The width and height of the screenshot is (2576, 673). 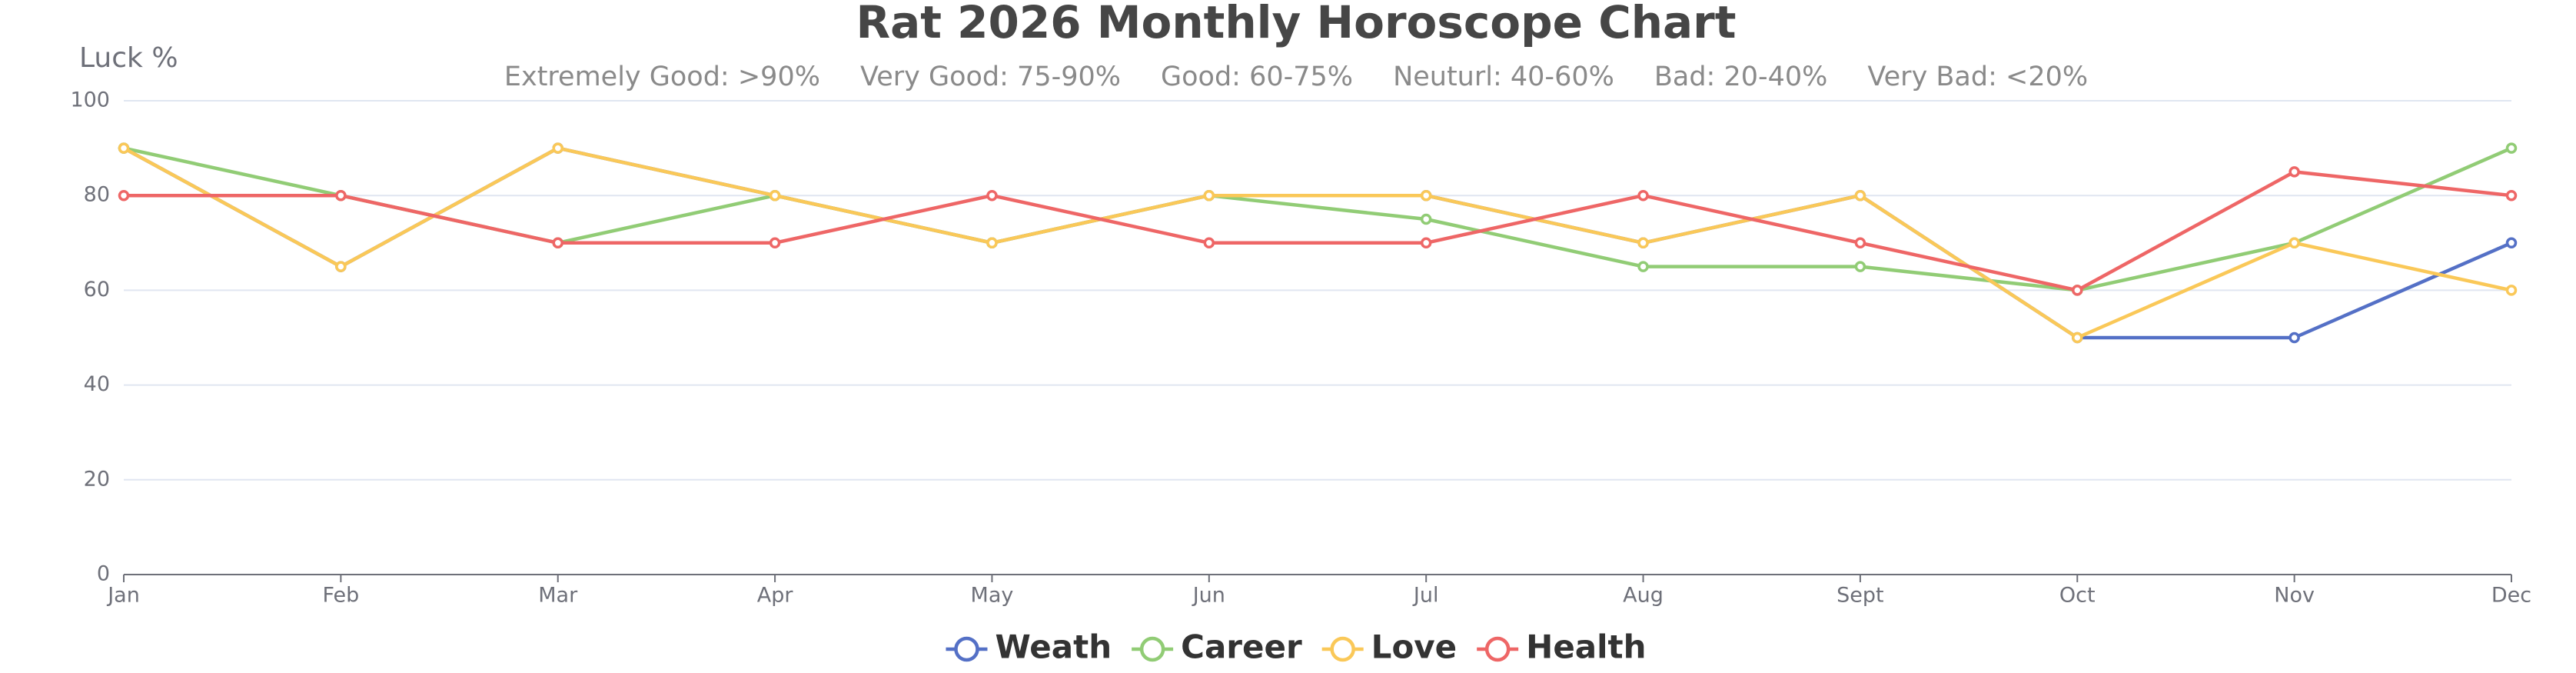 What do you see at coordinates (1425, 596) in the screenshot?
I see `x-tick-label: Jul` at bounding box center [1425, 596].